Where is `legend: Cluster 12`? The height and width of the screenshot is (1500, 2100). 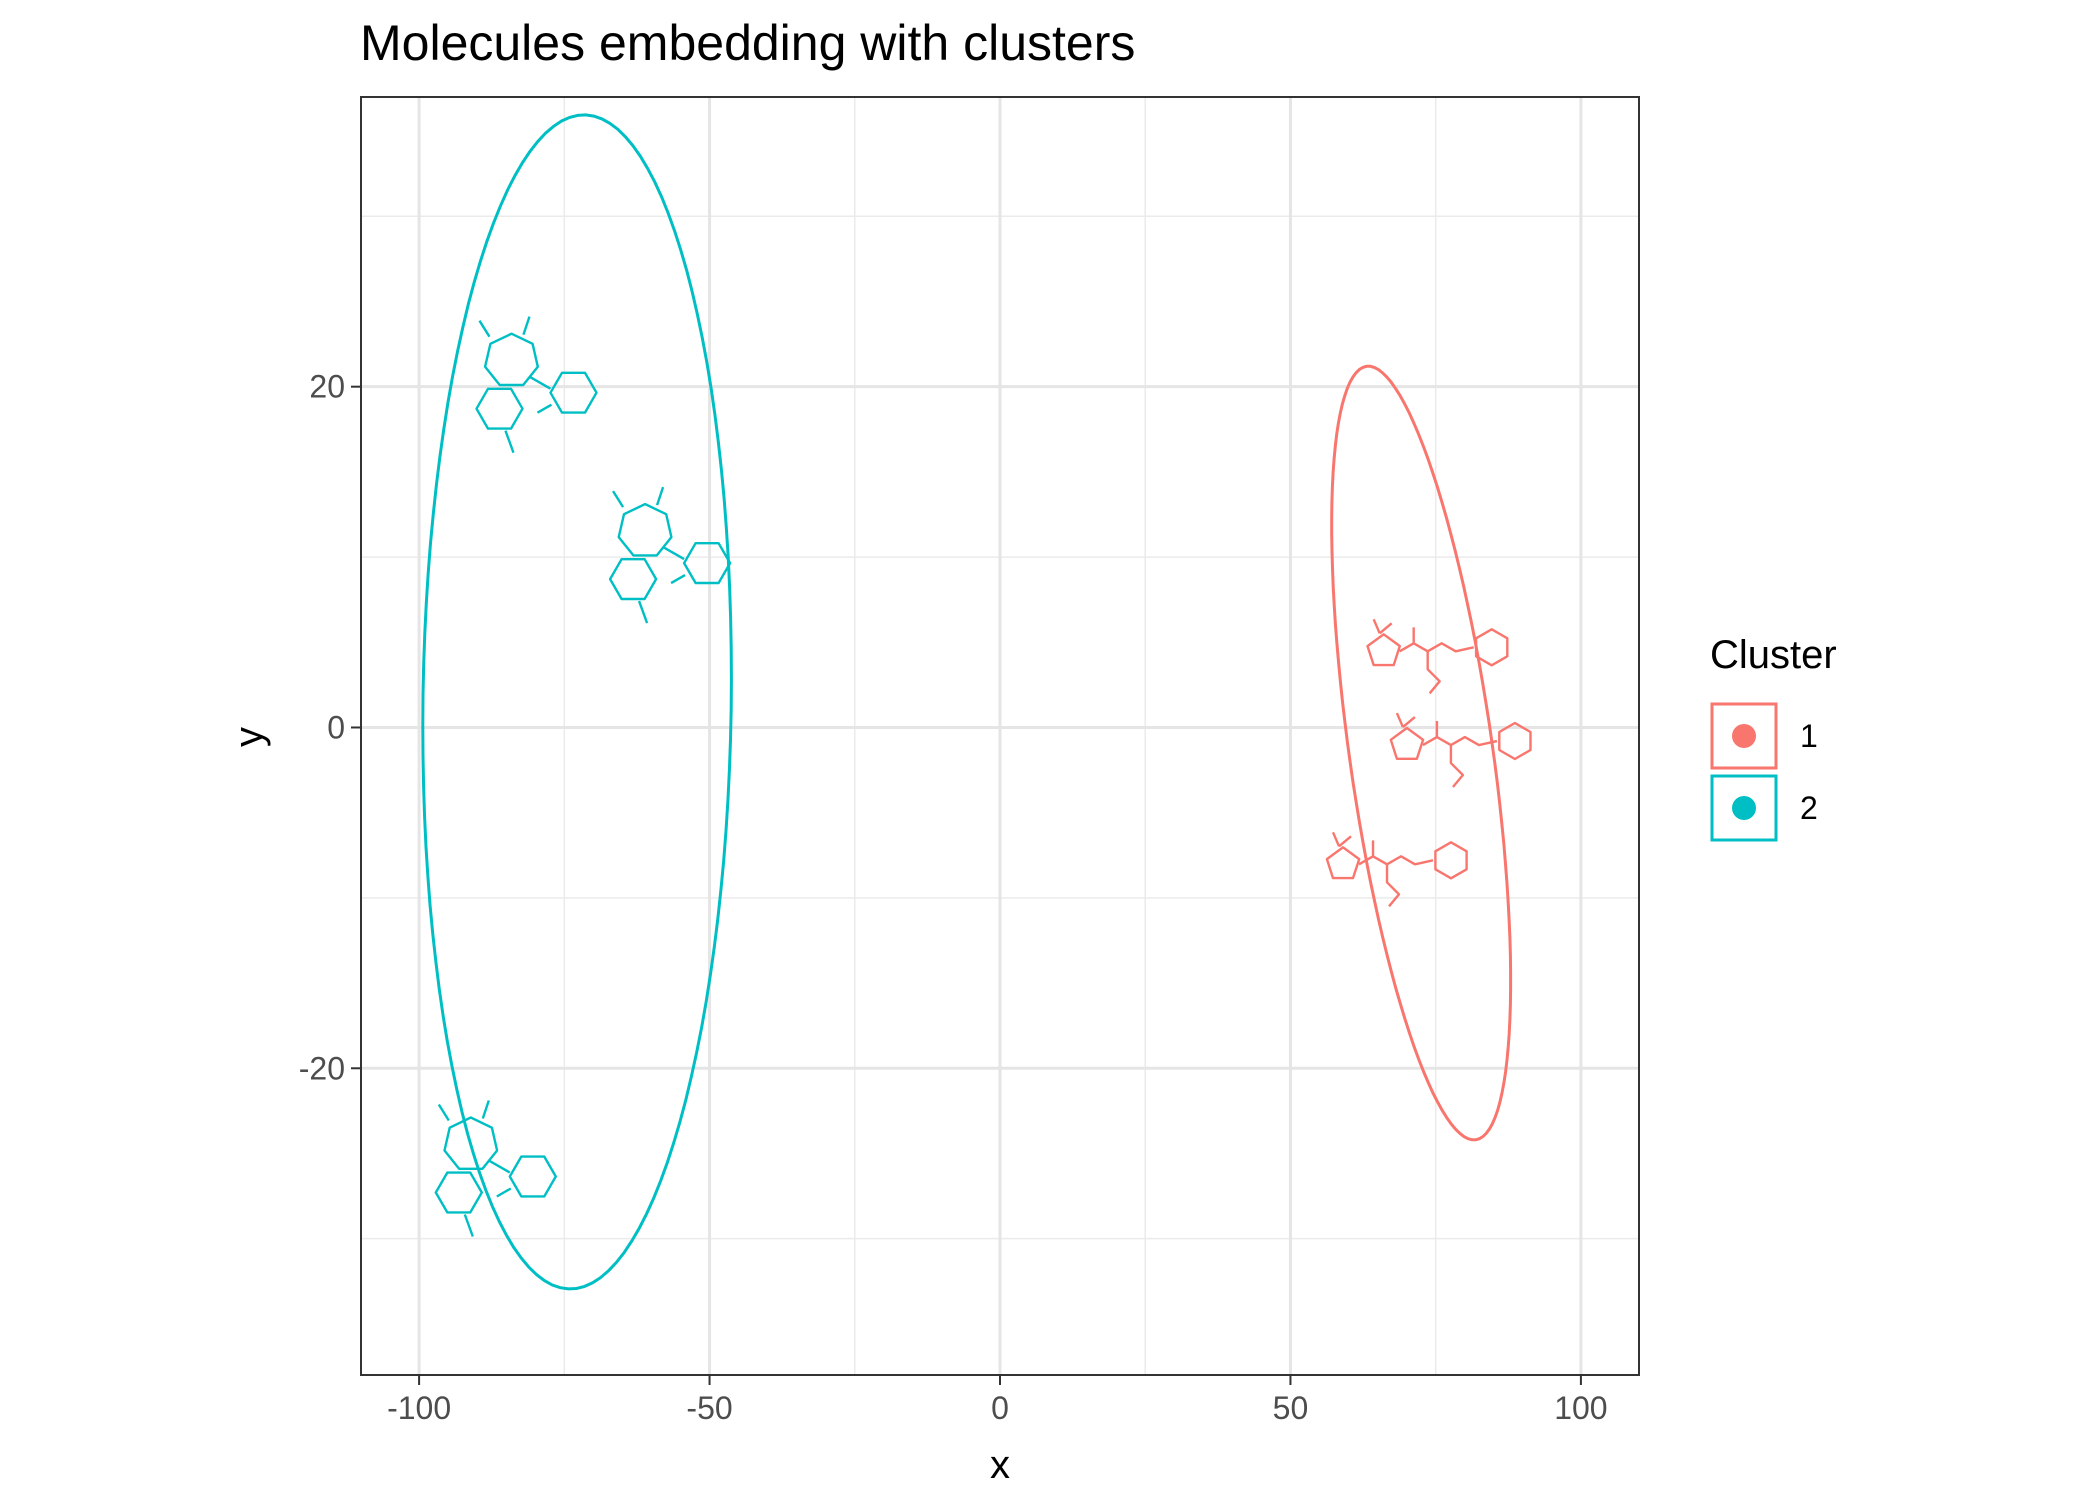 legend: Cluster 12 is located at coordinates (1773, 737).